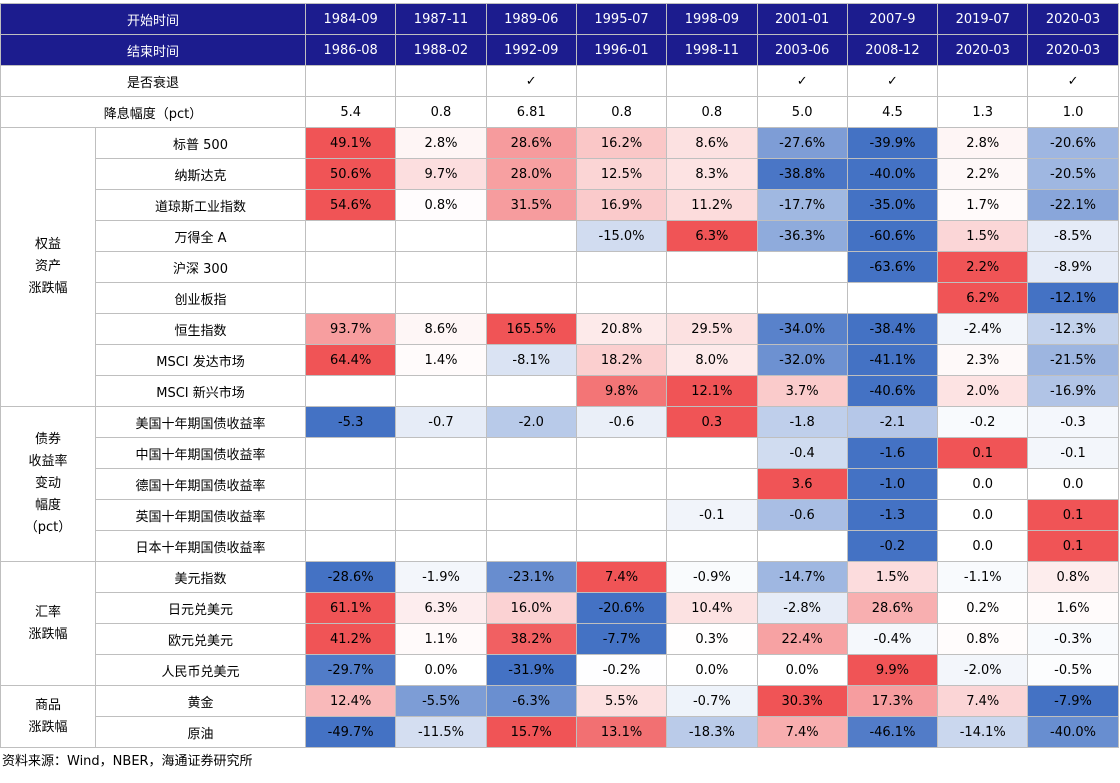 The image size is (1120, 783). Describe the element at coordinates (47, 244) in the screenshot. I see `group-label-line: 权益` at that location.